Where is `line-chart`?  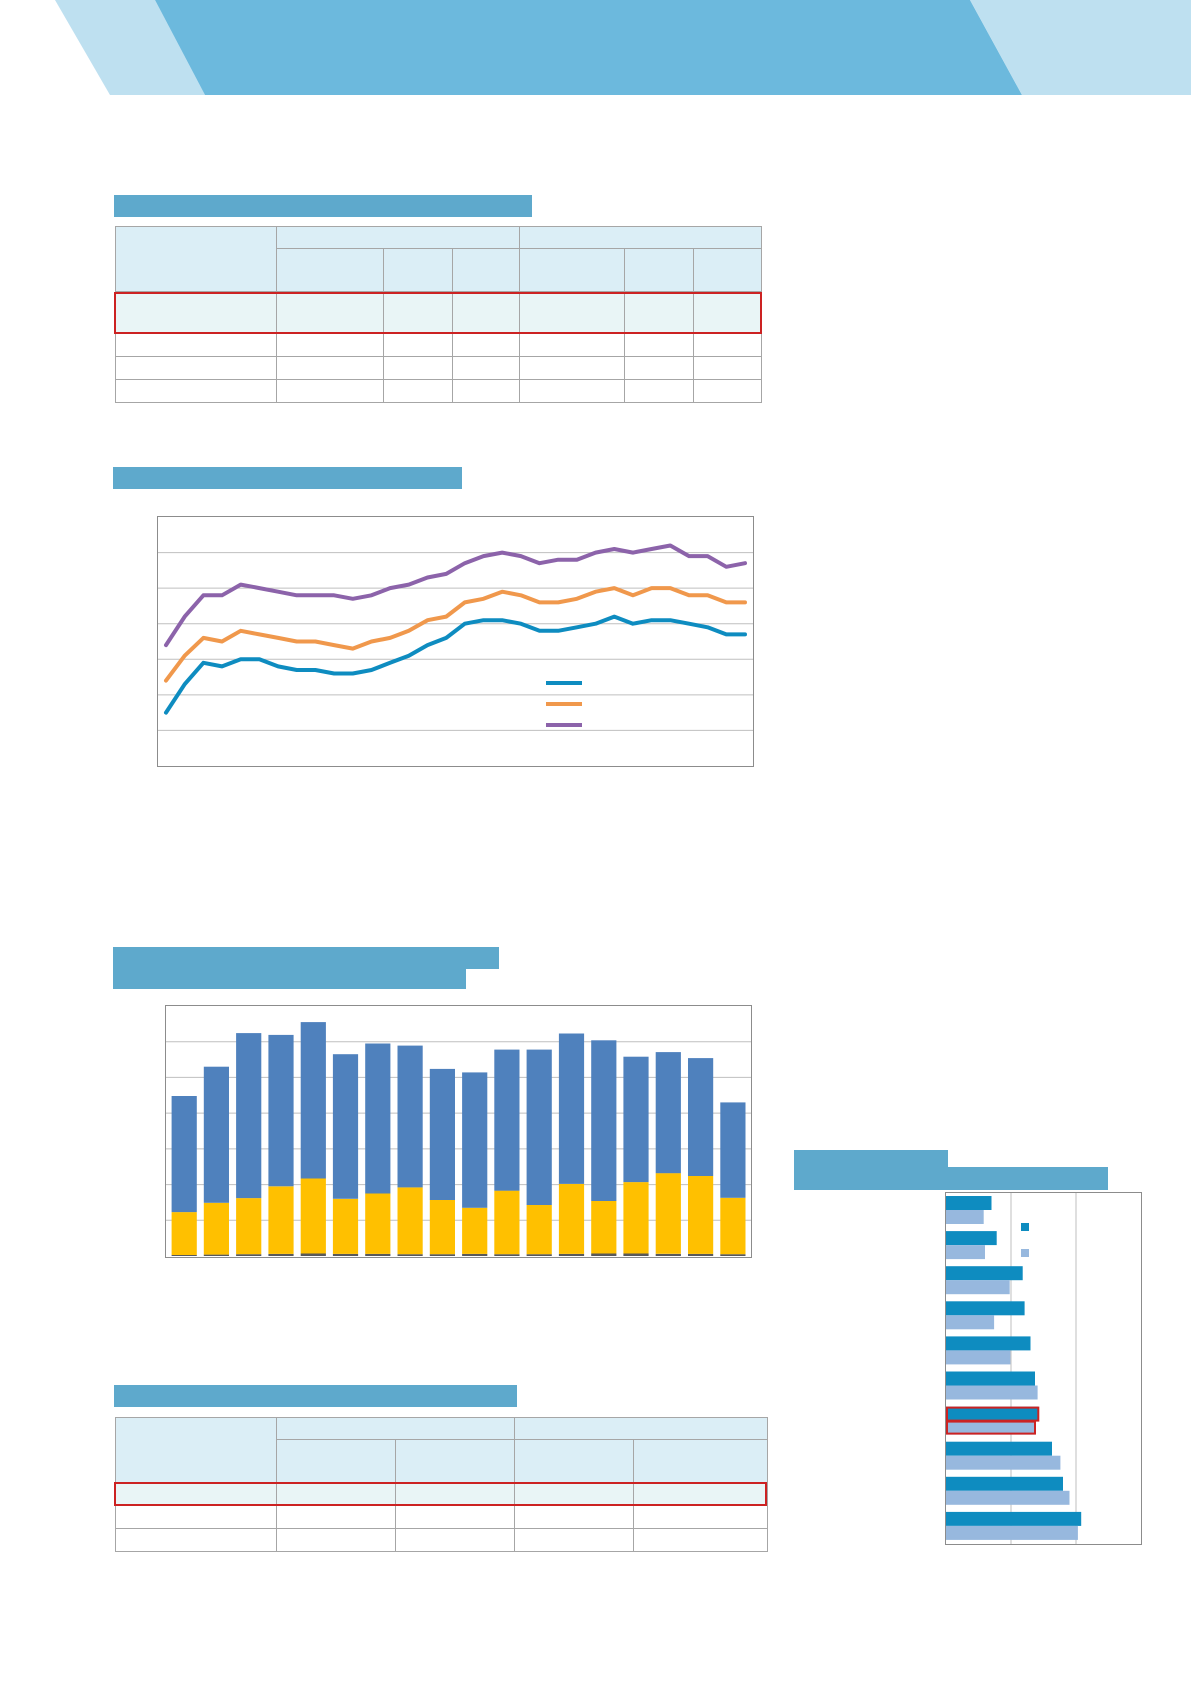 line-chart is located at coordinates (455, 641).